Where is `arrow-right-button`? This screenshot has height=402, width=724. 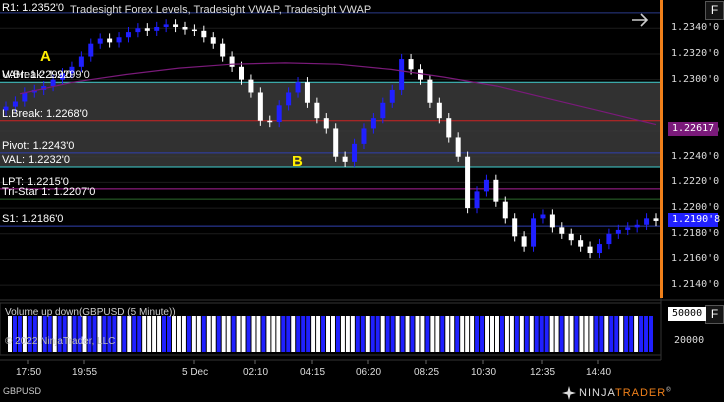 arrow-right-button is located at coordinates (640, 20).